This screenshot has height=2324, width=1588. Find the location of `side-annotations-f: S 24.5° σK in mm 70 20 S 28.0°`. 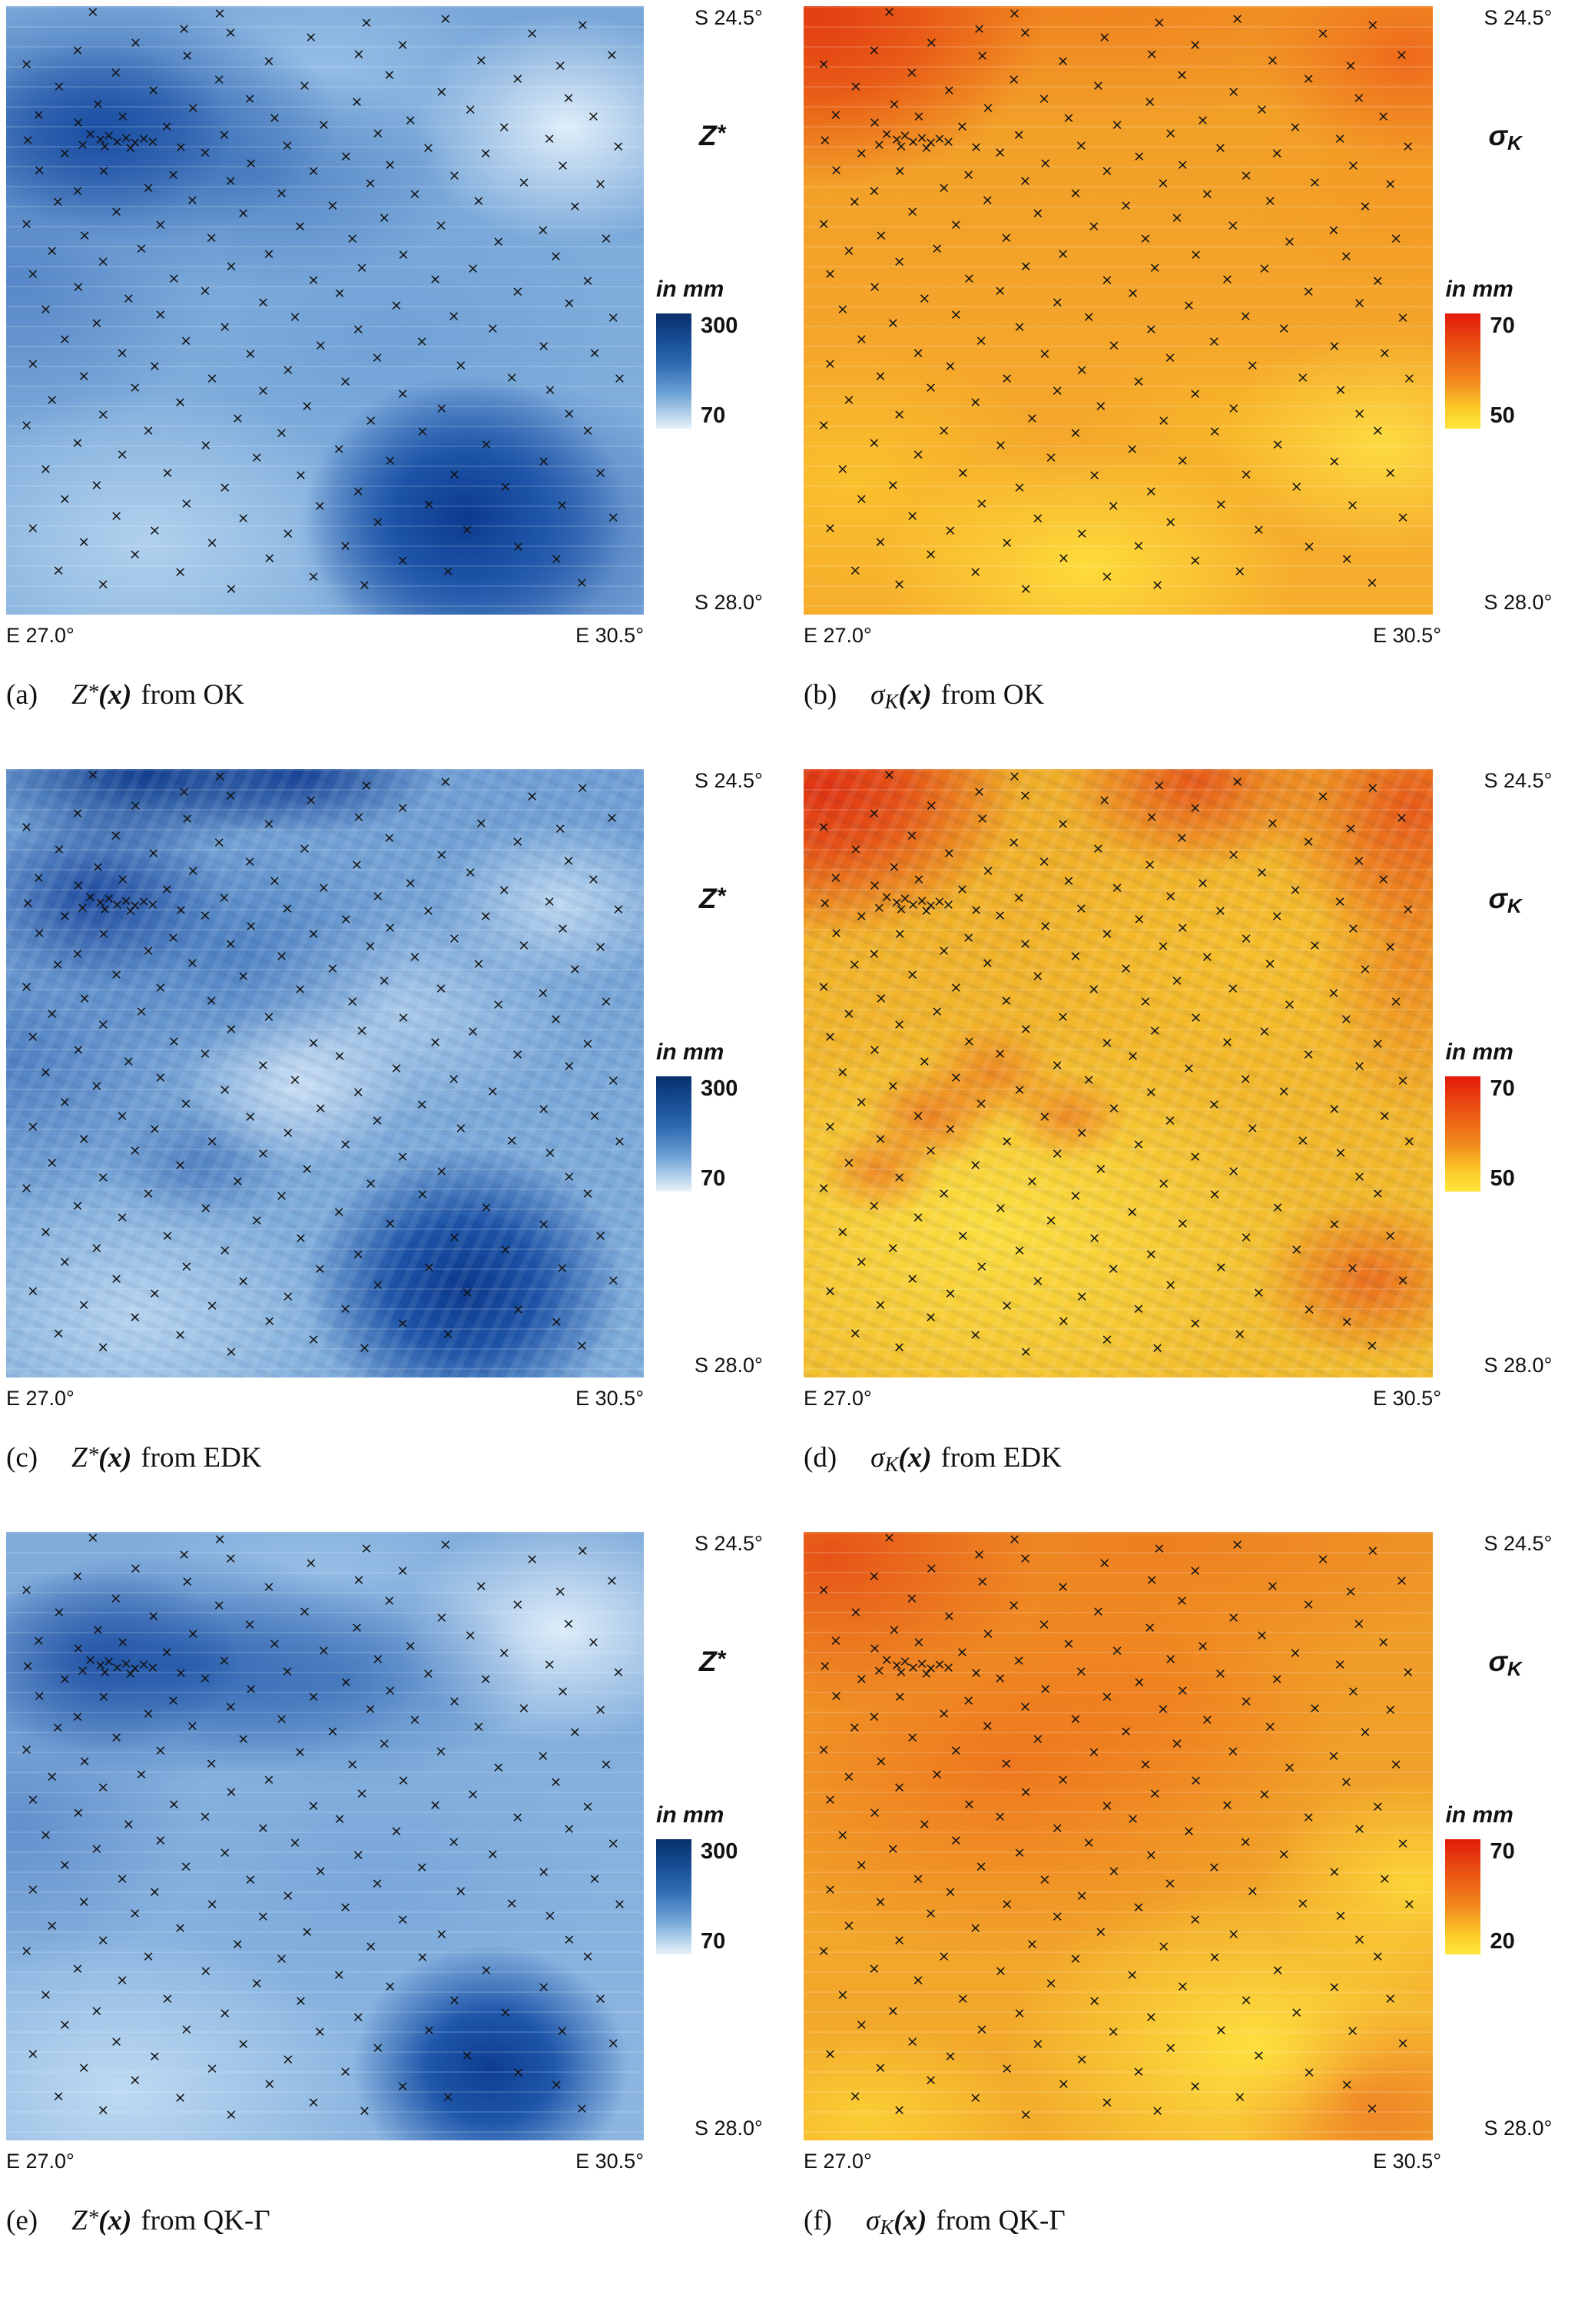

side-annotations-f: S 24.5° σK in mm 70 20 S 28.0° is located at coordinates (1507, 1836).